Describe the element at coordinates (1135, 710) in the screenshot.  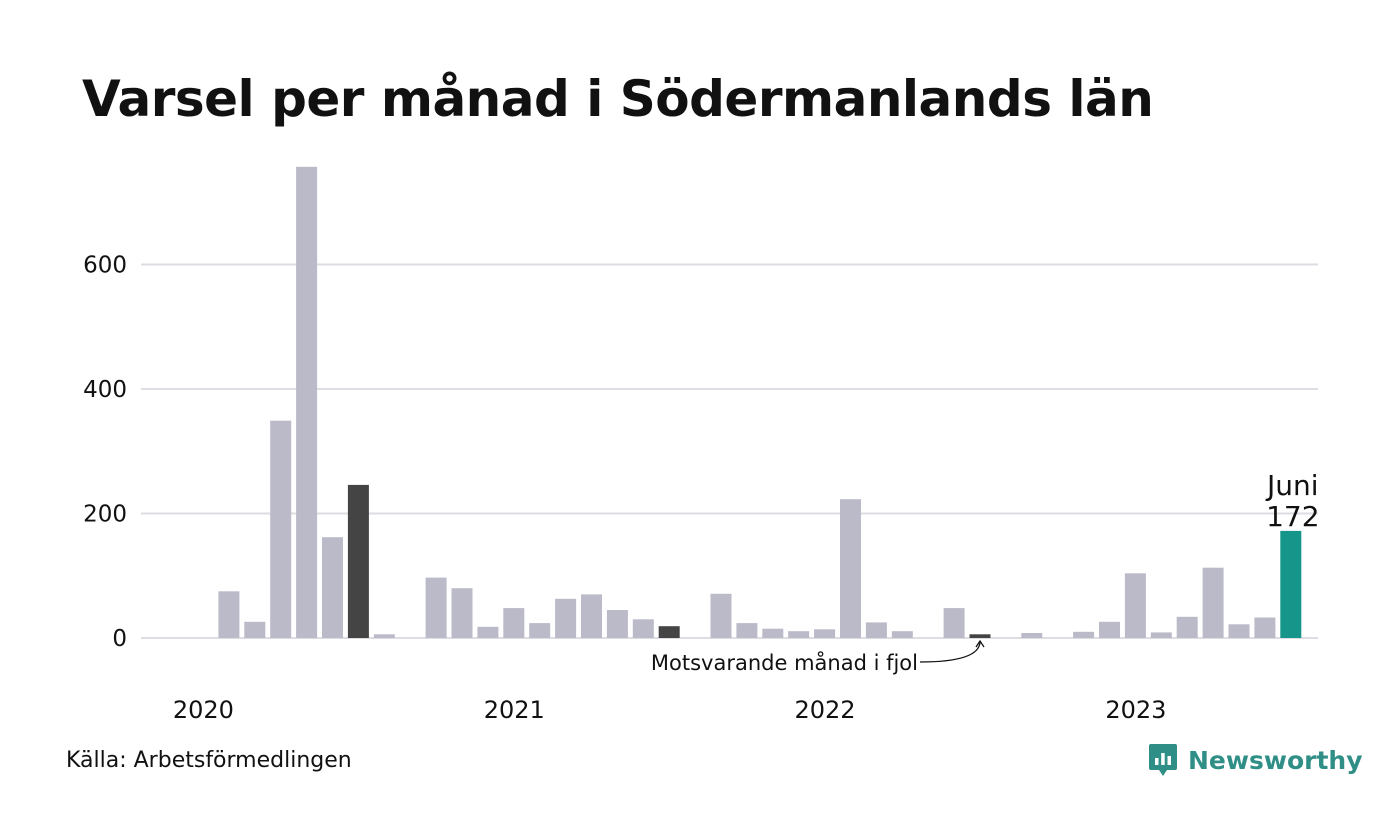
I see `x-year-label: 2023` at that location.